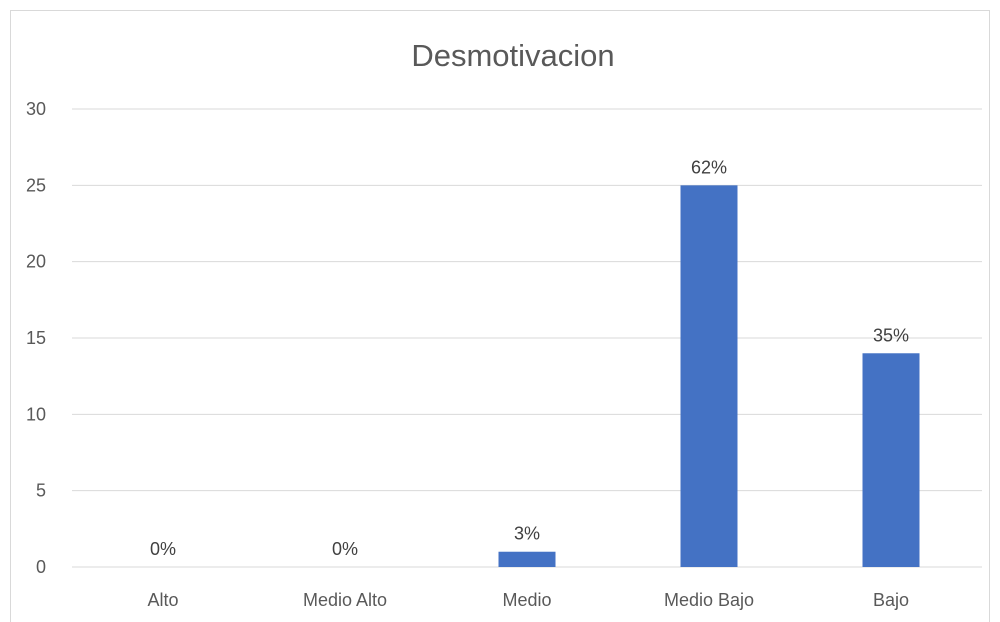  I want to click on x-tick-label: Medio Bajo, so click(709, 600).